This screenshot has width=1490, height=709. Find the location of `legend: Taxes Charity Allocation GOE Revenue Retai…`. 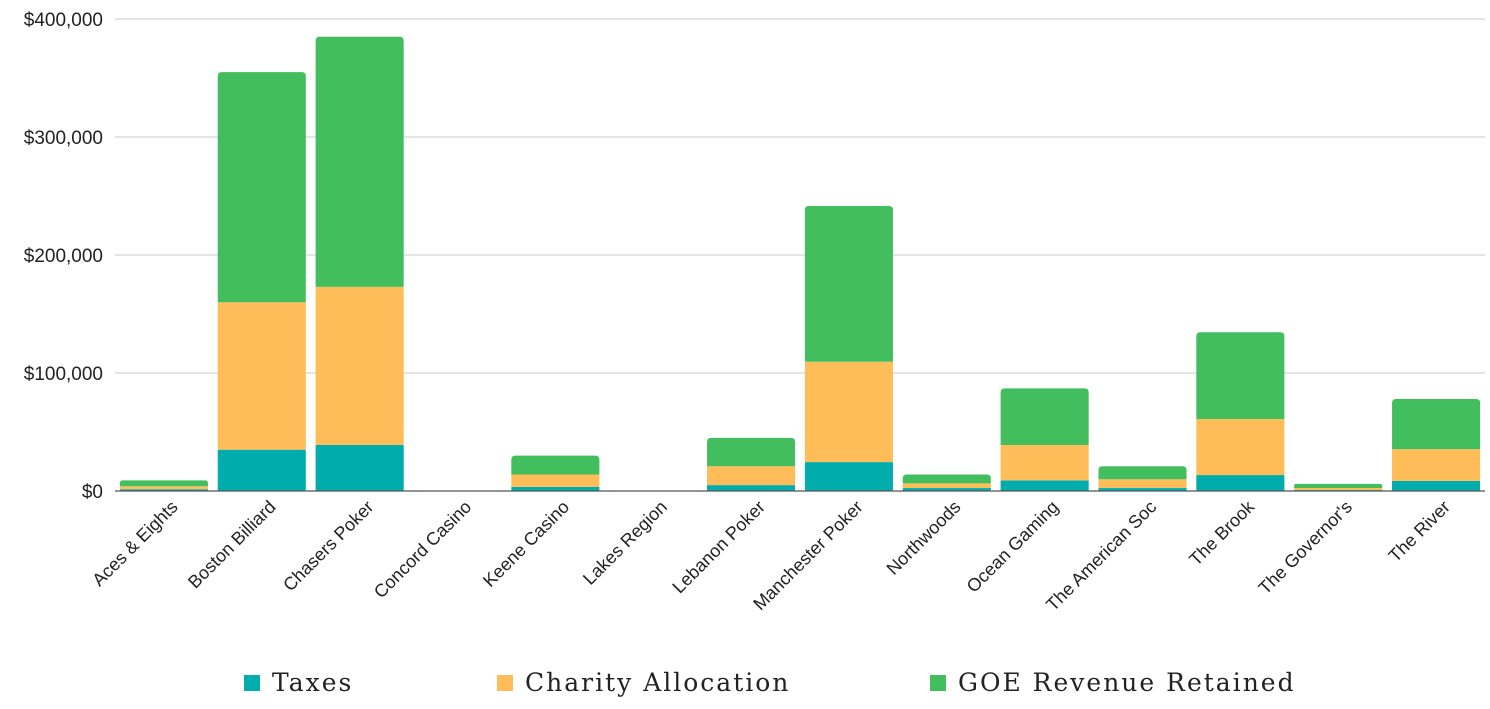

legend: Taxes Charity Allocation GOE Revenue Retai… is located at coordinates (770, 682).